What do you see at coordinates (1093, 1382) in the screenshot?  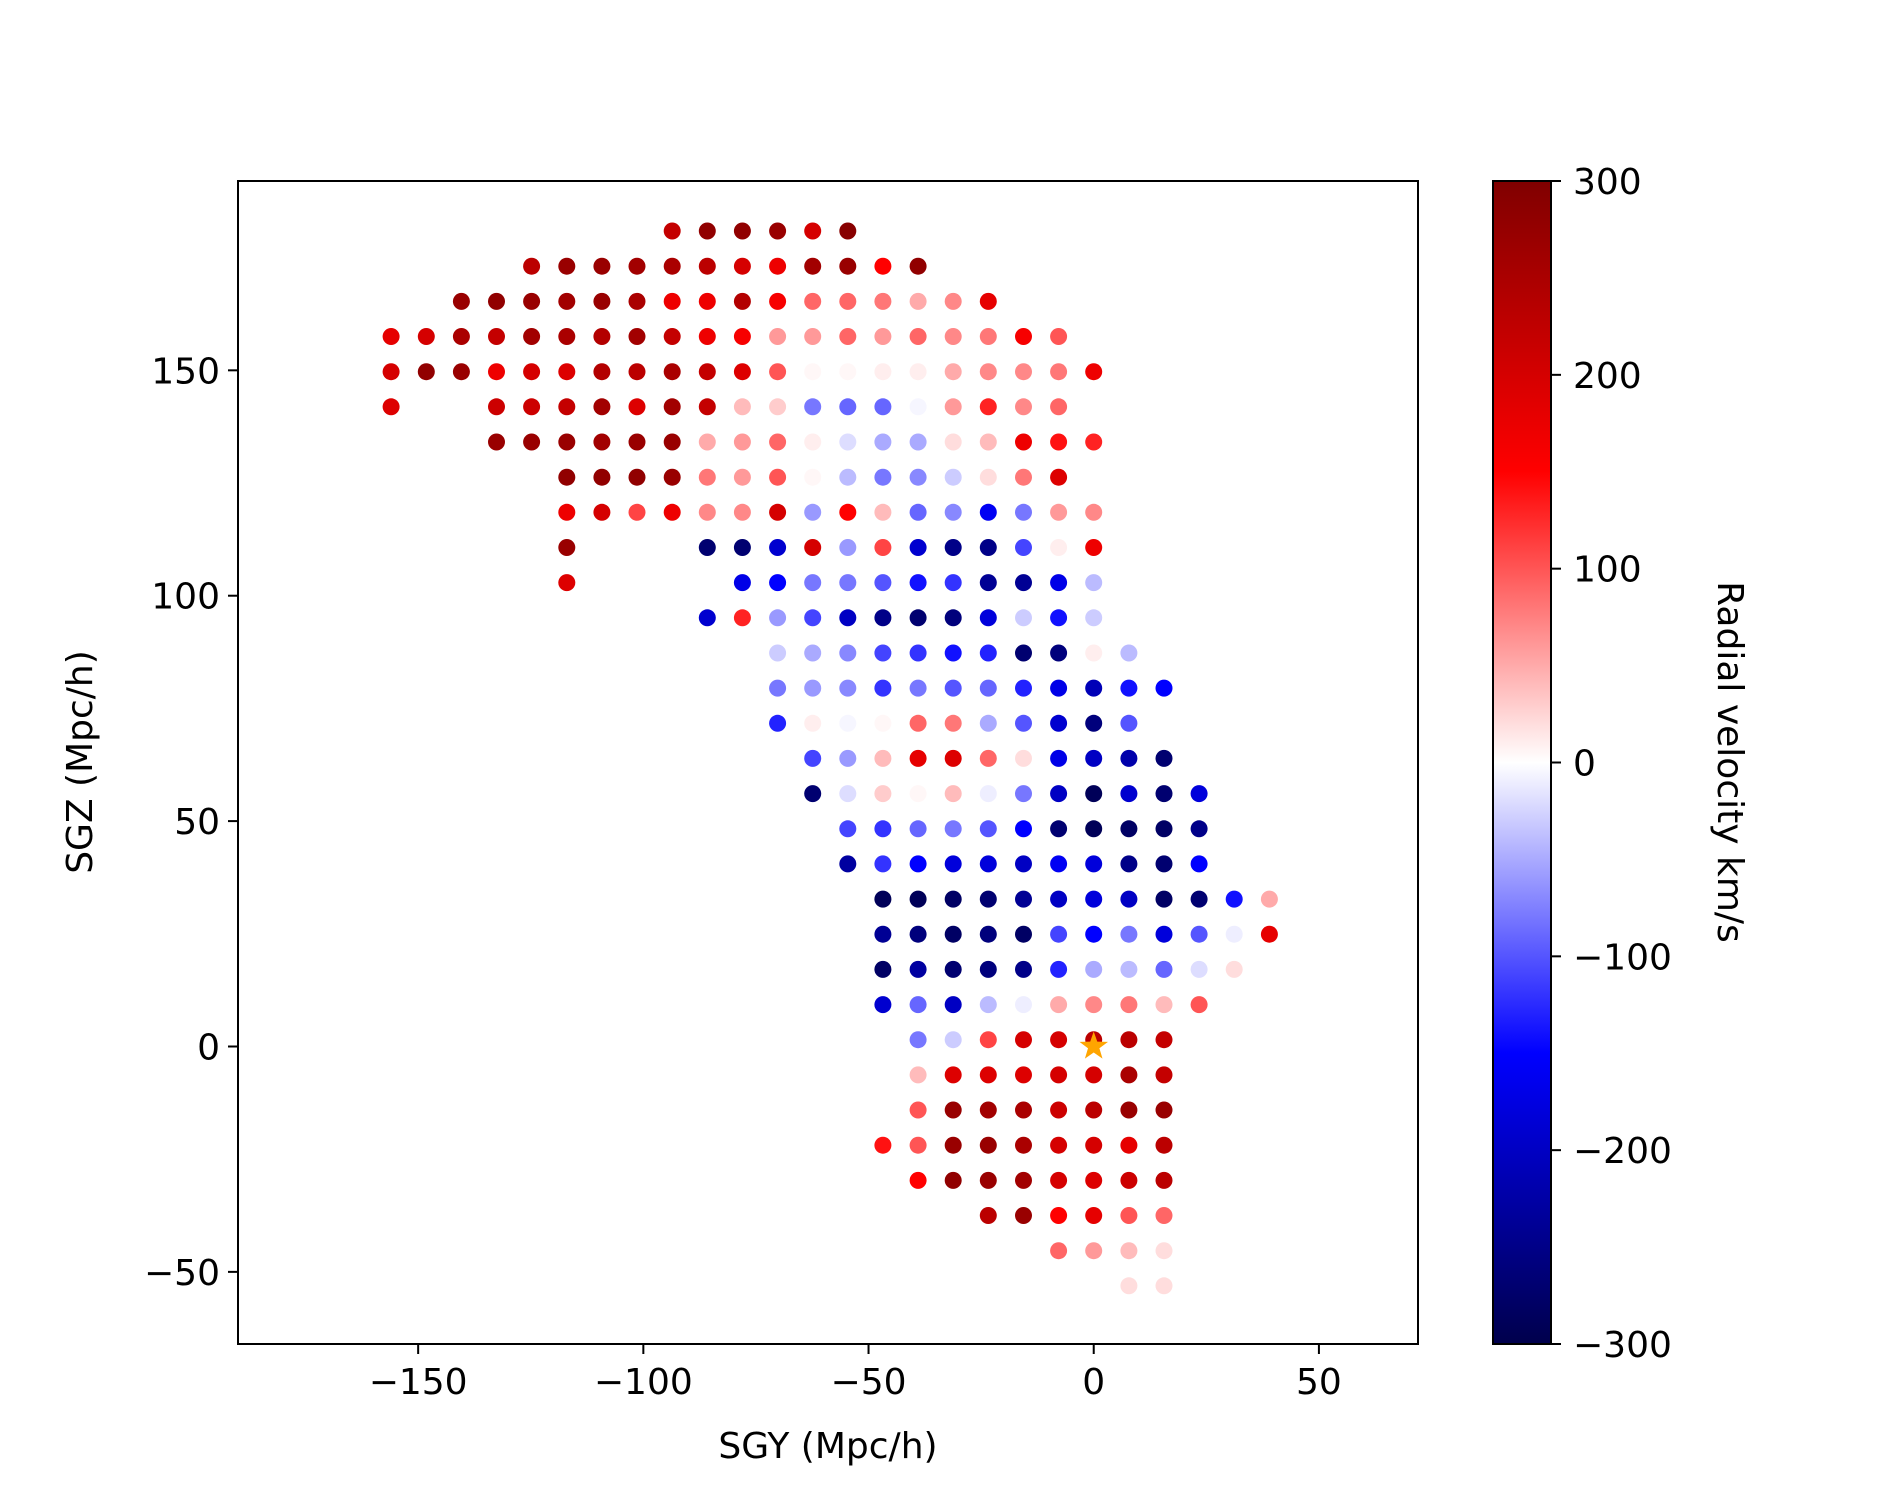 I see `x-tick-label: 0` at bounding box center [1093, 1382].